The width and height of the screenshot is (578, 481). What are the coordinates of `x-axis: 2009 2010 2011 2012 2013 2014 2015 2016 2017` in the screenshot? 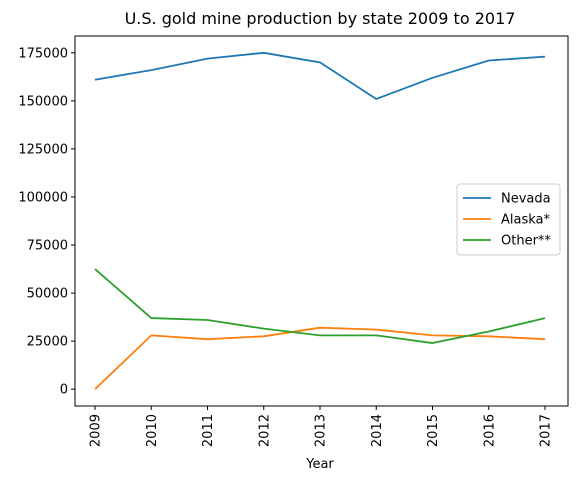 It's located at (321, 426).